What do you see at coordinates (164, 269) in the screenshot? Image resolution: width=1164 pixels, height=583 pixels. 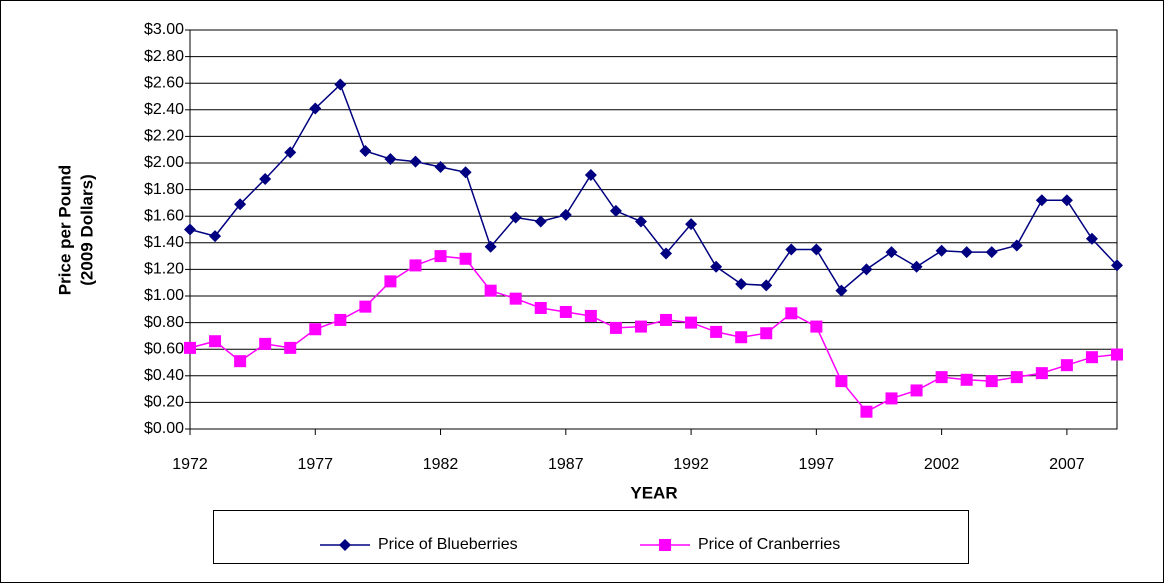 I see `y-tick-label: $1.20` at bounding box center [164, 269].